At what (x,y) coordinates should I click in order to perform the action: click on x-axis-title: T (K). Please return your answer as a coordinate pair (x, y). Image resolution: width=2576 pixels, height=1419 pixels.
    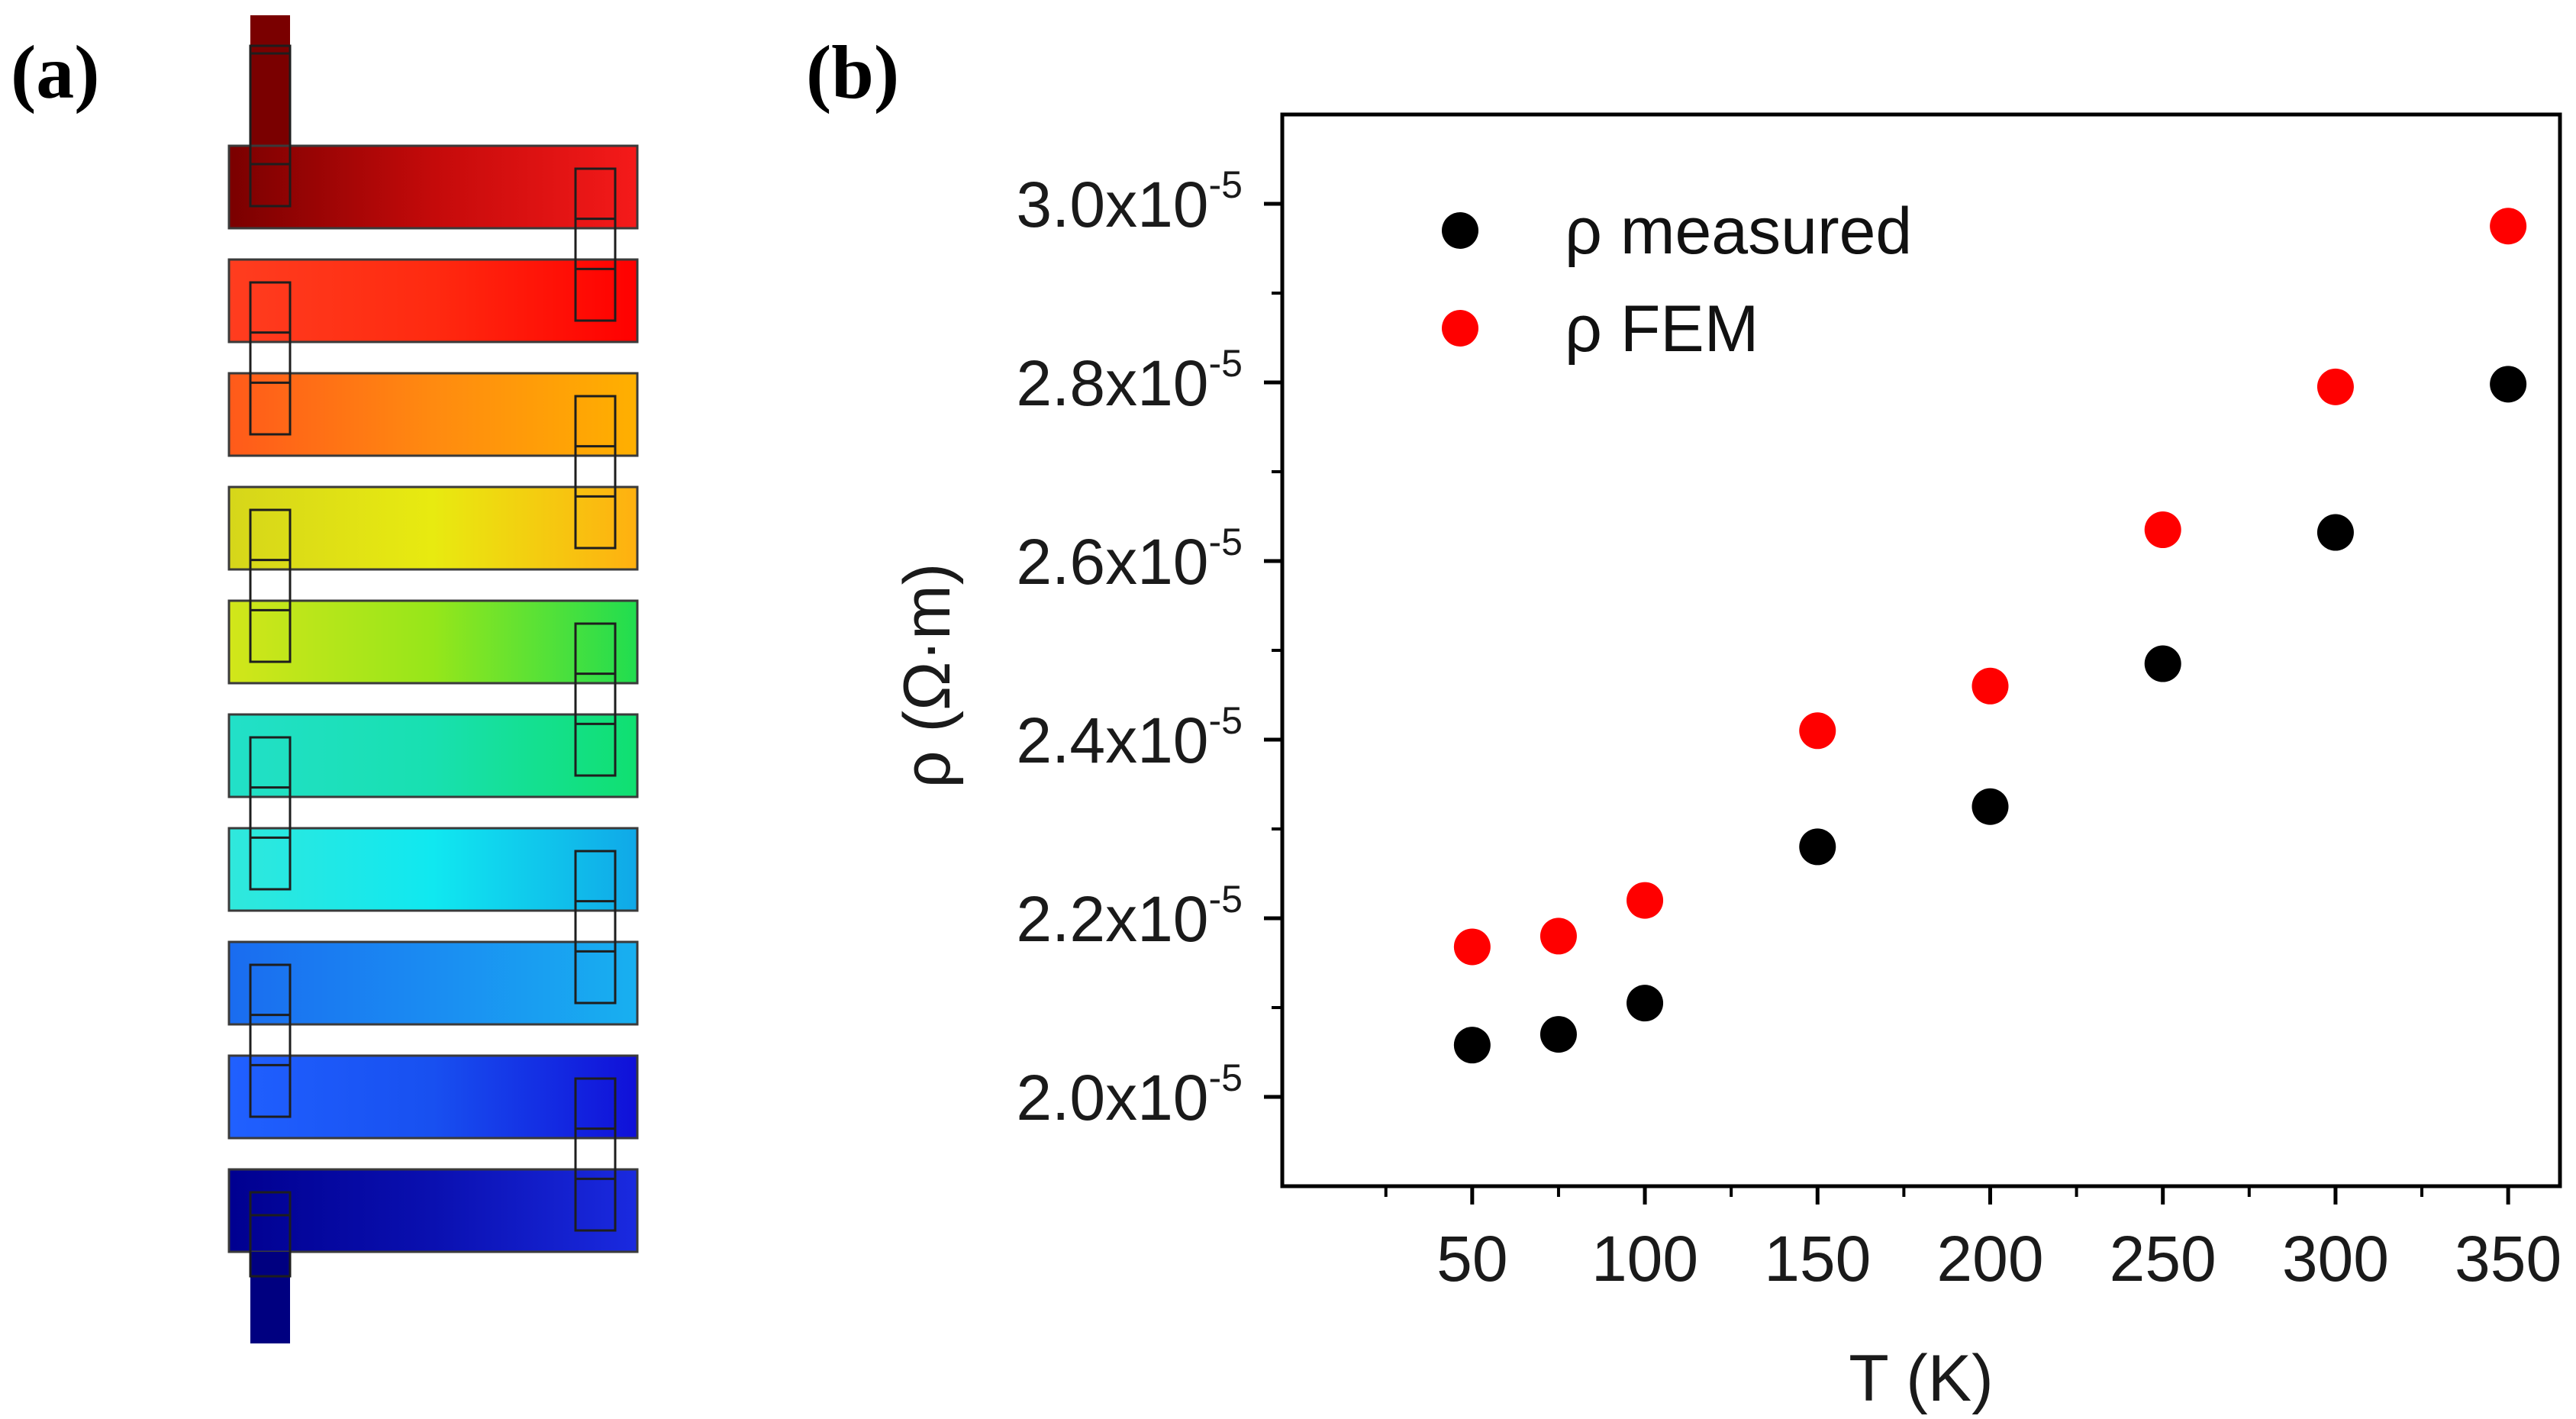
    Looking at the image, I should click on (1921, 1379).